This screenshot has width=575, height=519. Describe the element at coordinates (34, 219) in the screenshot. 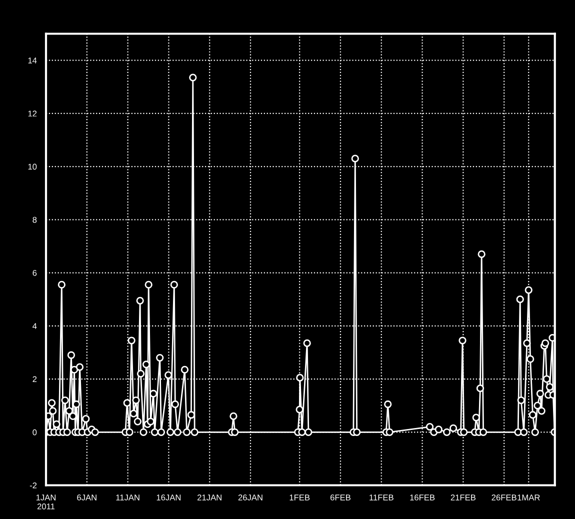

I see `y-tick-label: 8` at that location.